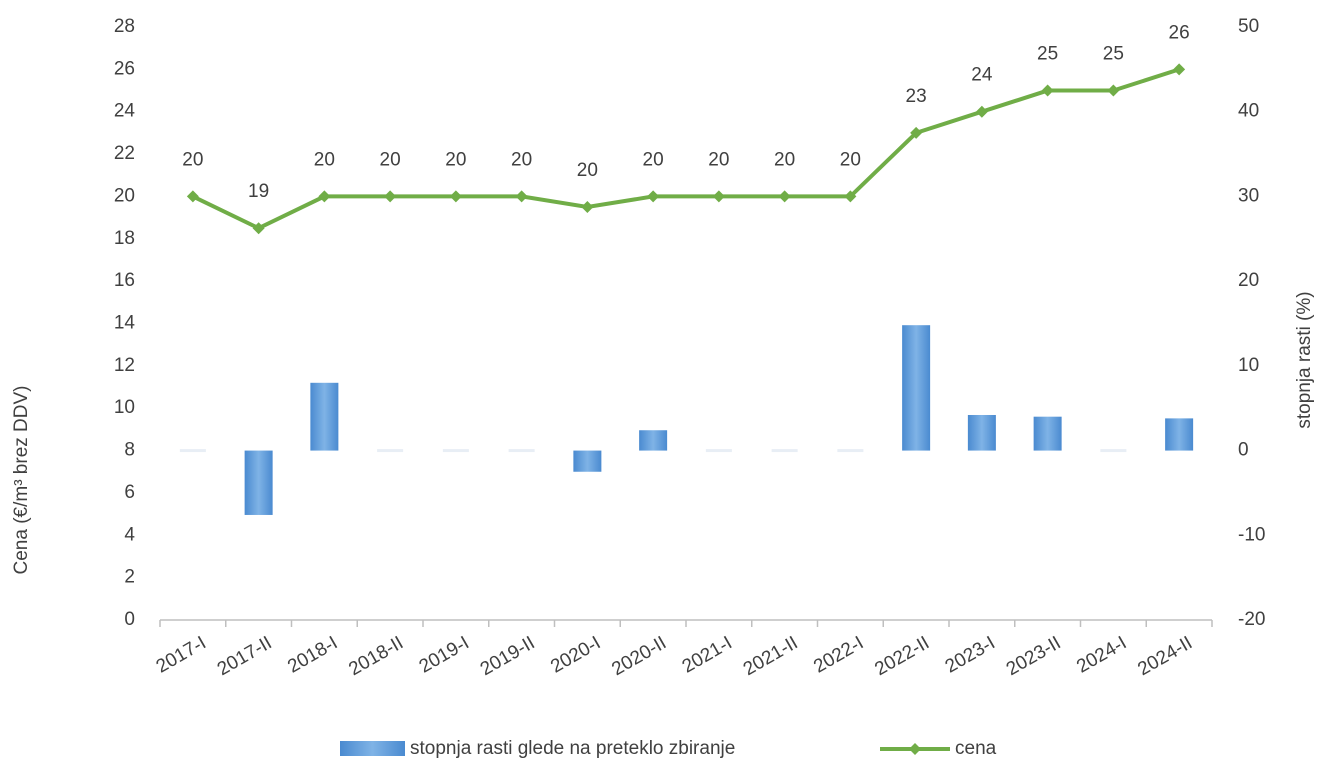  I want to click on x-tick-label: 2018-I, so click(312, 654).